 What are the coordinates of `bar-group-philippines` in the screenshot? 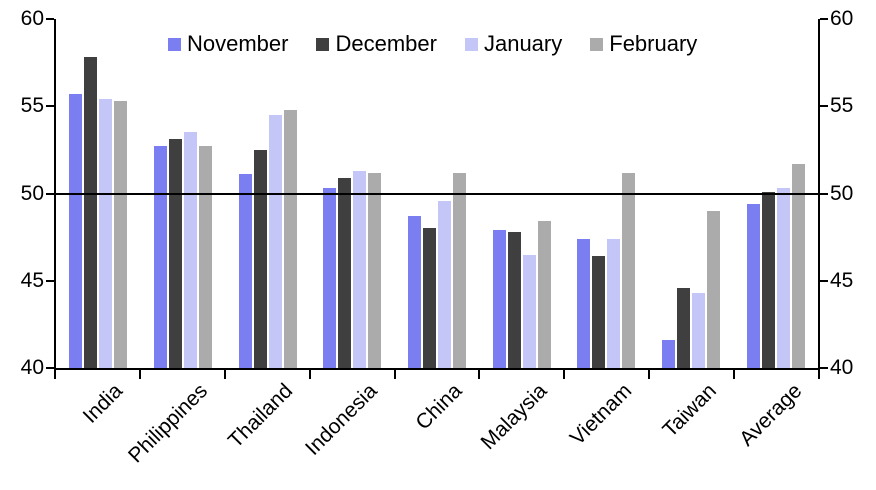 It's located at (183, 193).